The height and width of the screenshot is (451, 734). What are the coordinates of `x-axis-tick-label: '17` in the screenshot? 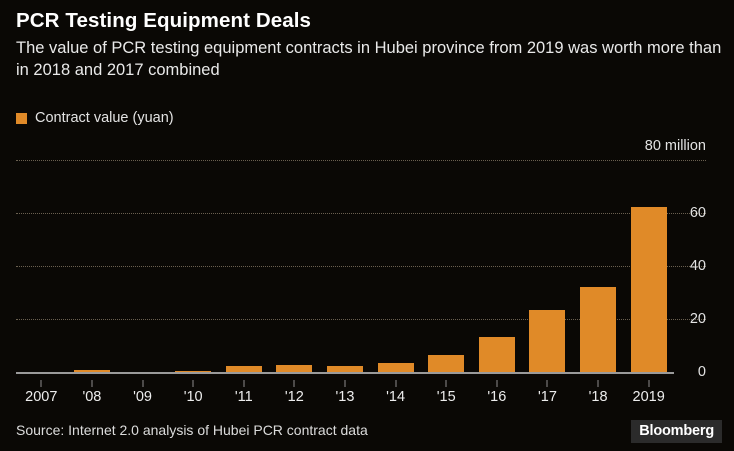 It's located at (547, 397).